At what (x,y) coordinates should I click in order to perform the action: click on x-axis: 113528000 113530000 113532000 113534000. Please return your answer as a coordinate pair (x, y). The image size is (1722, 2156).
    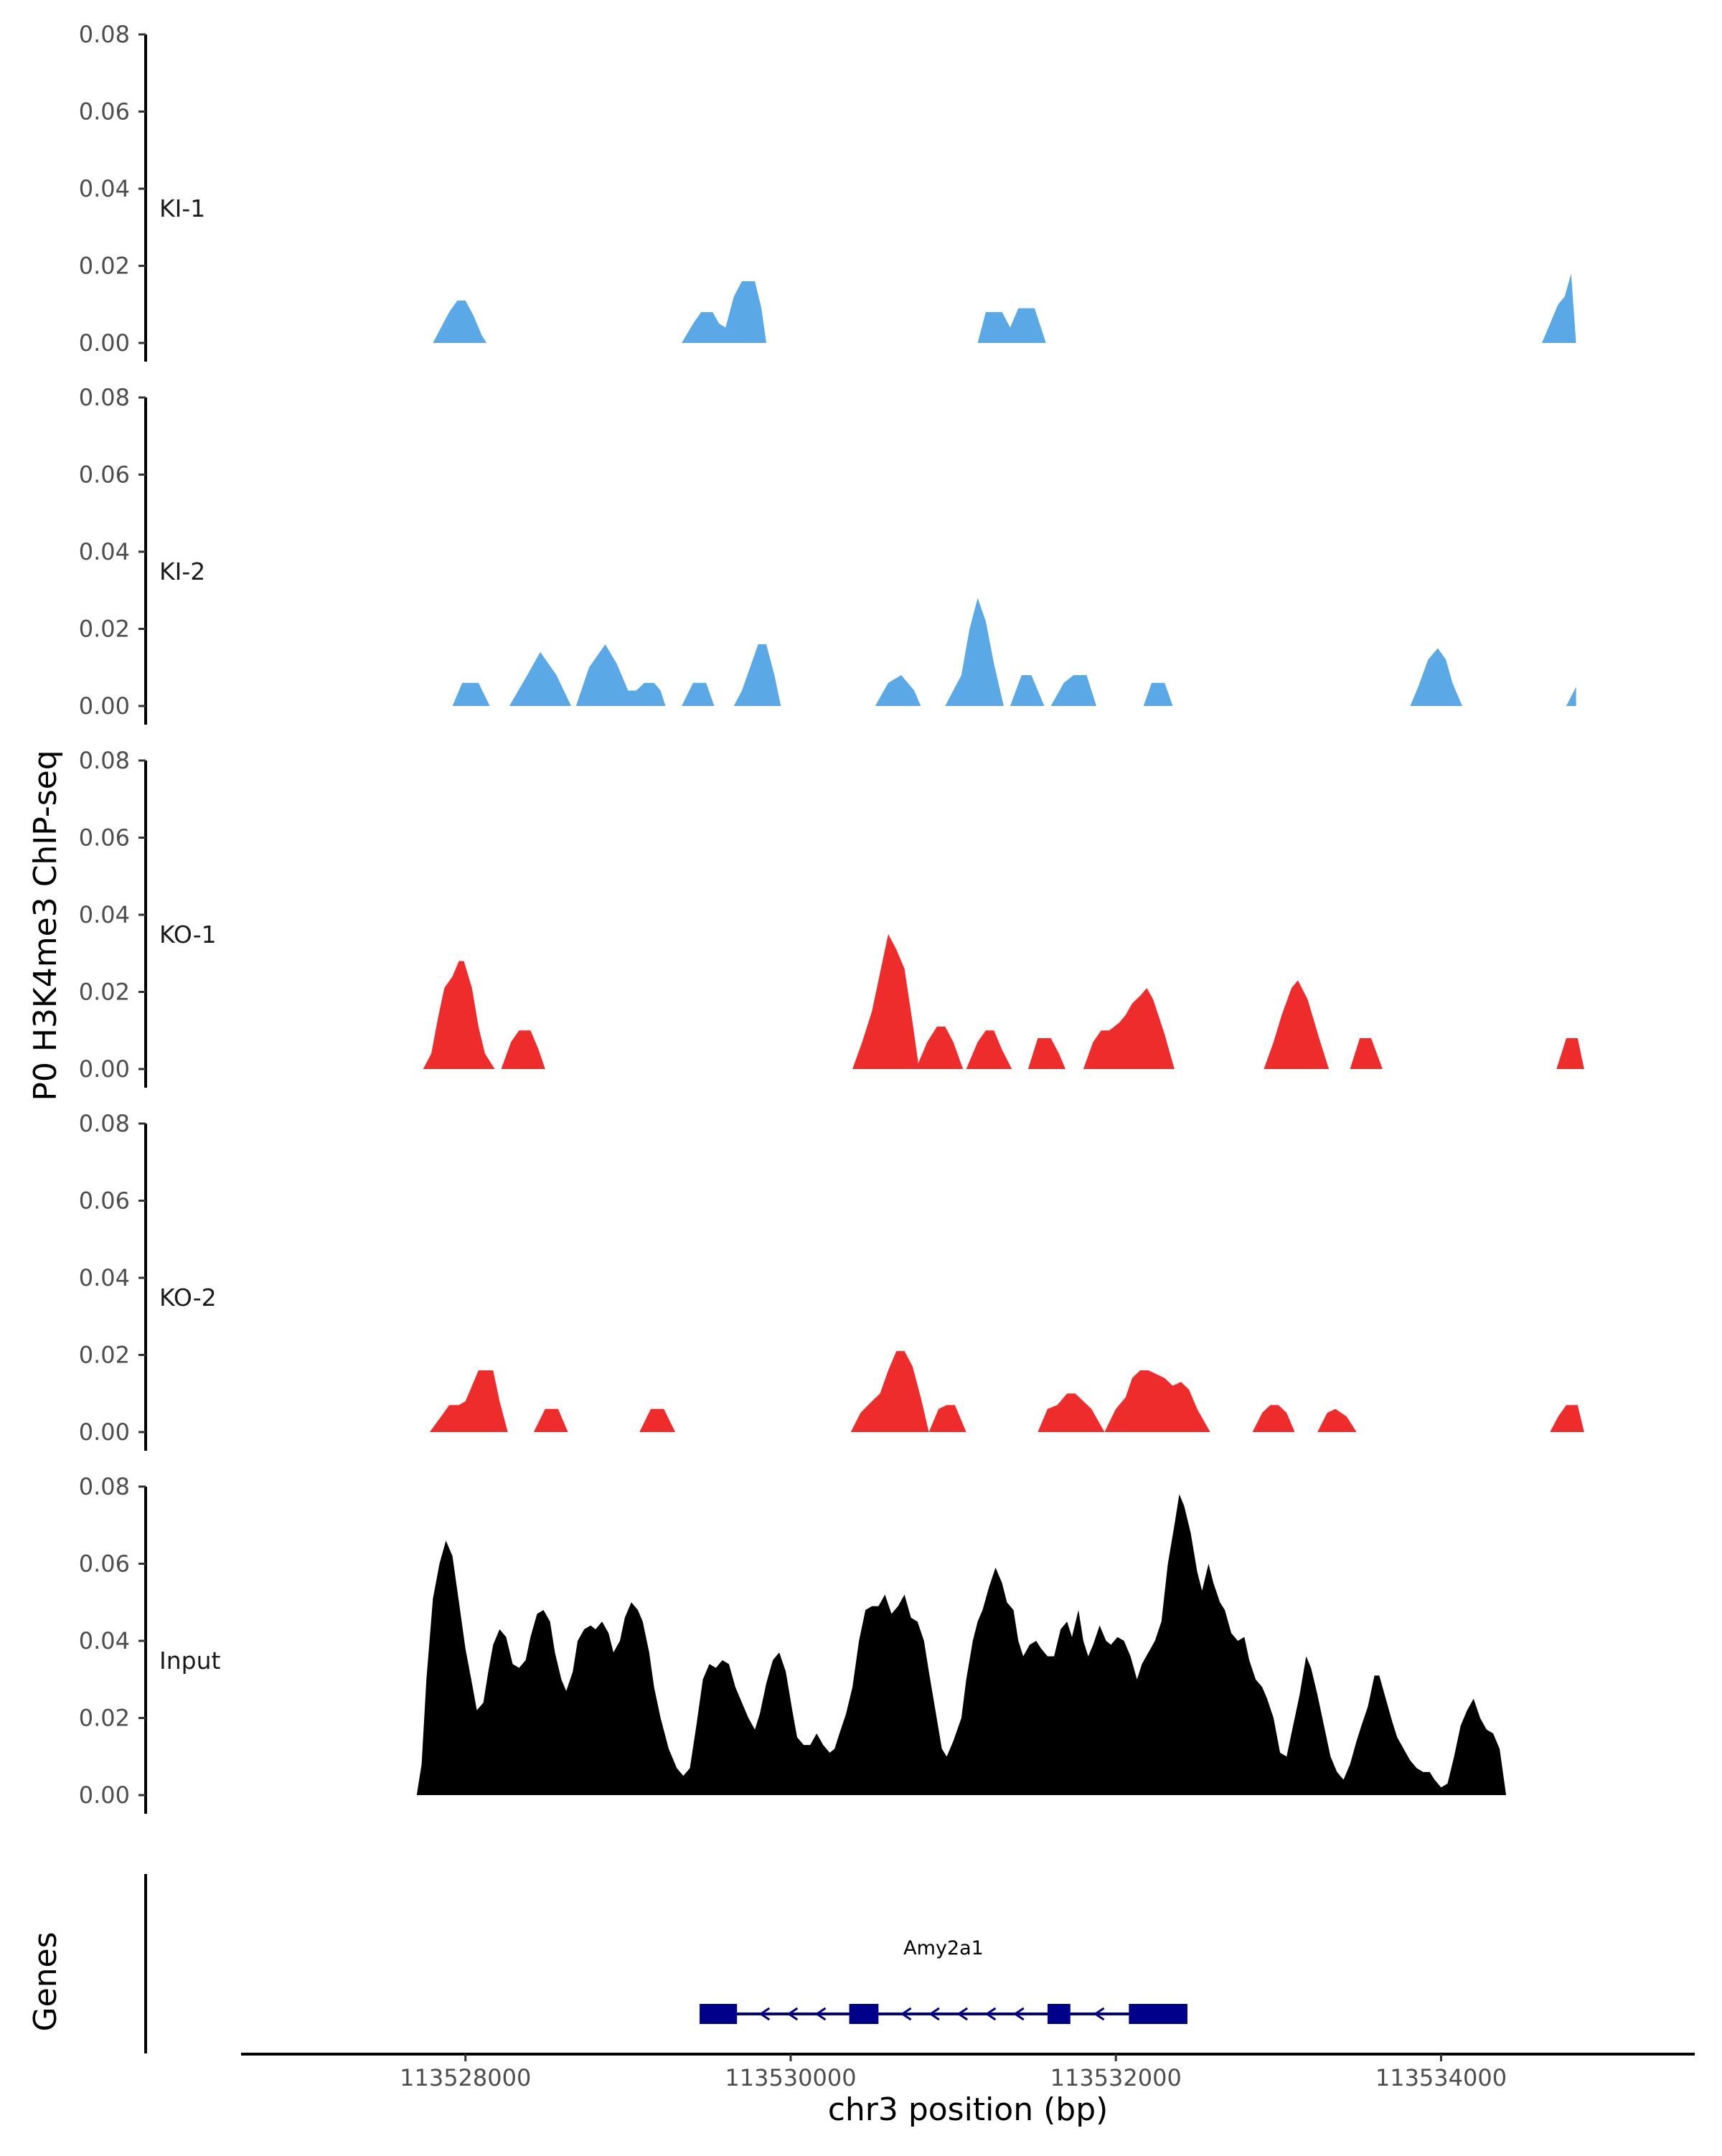
    Looking at the image, I should click on (968, 2072).